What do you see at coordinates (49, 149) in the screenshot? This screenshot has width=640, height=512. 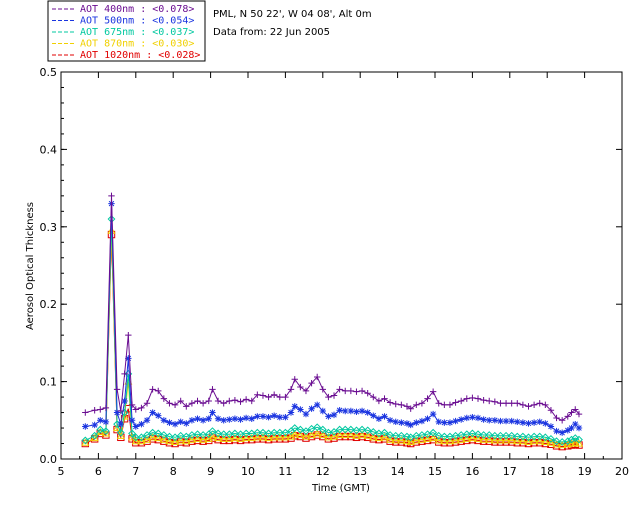 I see `y-tick-label: 0.4` at bounding box center [49, 149].